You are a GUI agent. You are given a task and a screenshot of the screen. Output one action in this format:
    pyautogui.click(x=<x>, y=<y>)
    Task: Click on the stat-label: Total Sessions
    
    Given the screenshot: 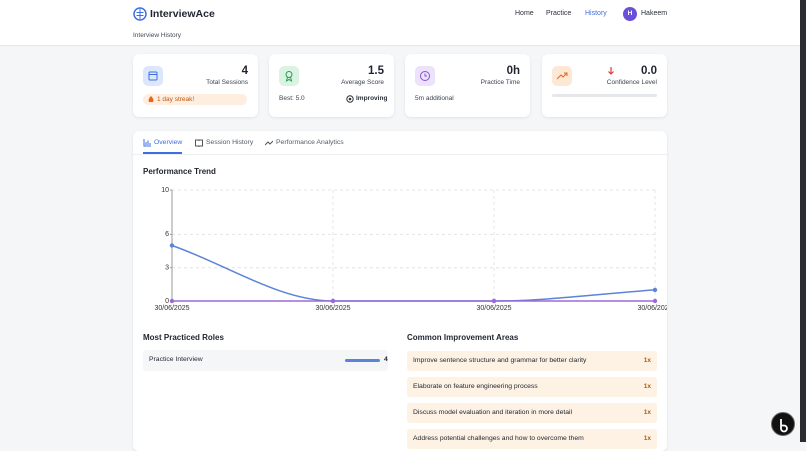 What is the action you would take?
    pyautogui.click(x=227, y=82)
    